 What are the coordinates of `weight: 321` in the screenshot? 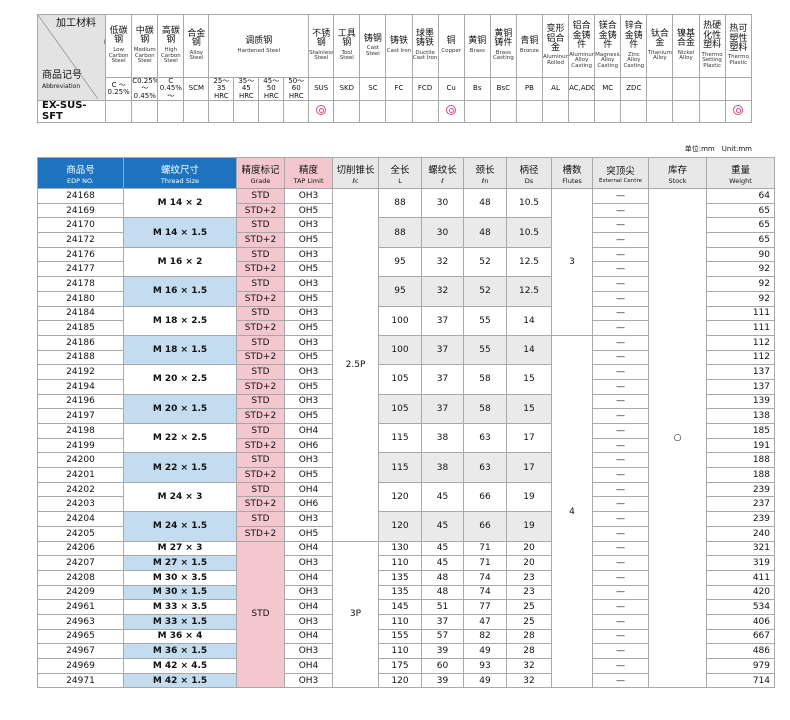 It's located at (740, 548).